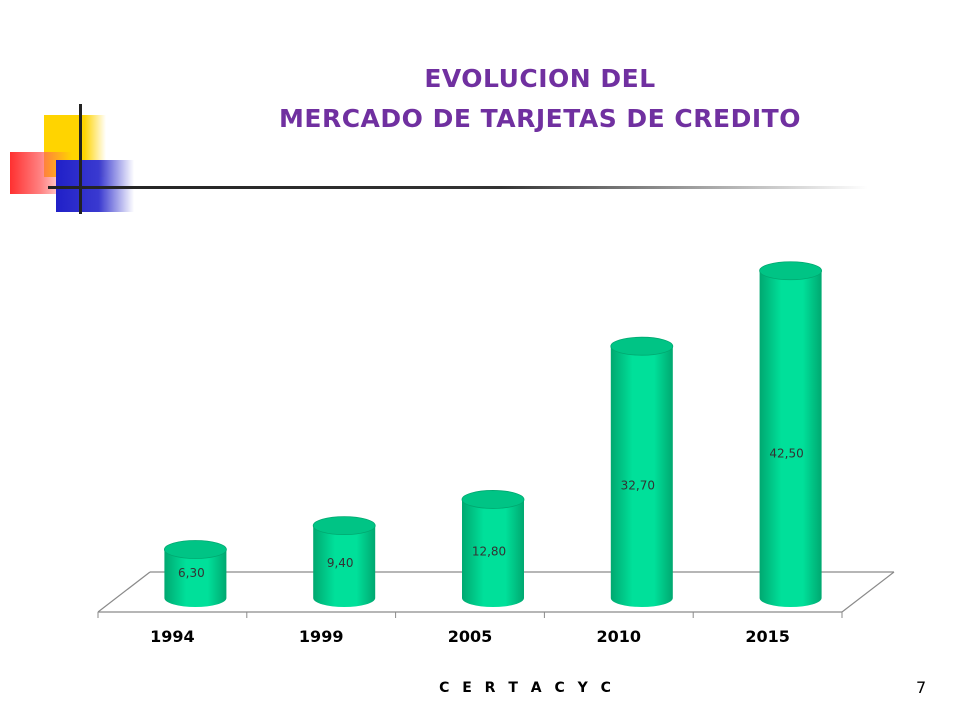  Describe the element at coordinates (458, 187) in the screenshot. I see `decor-horizontal-line` at that location.